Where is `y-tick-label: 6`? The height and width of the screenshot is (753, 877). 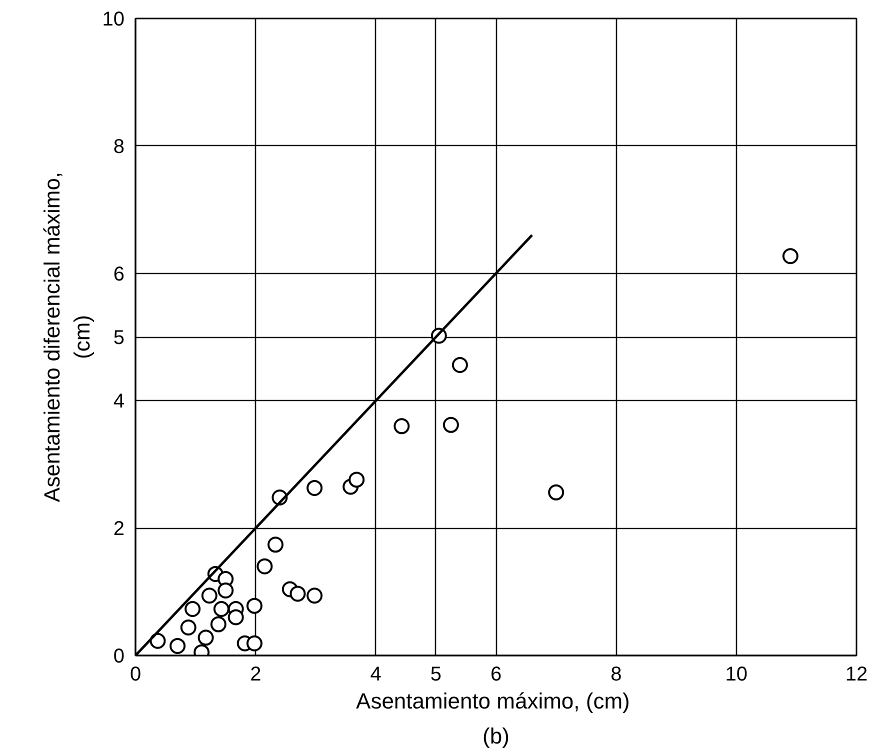
y-tick-label: 6 is located at coordinates (118, 274).